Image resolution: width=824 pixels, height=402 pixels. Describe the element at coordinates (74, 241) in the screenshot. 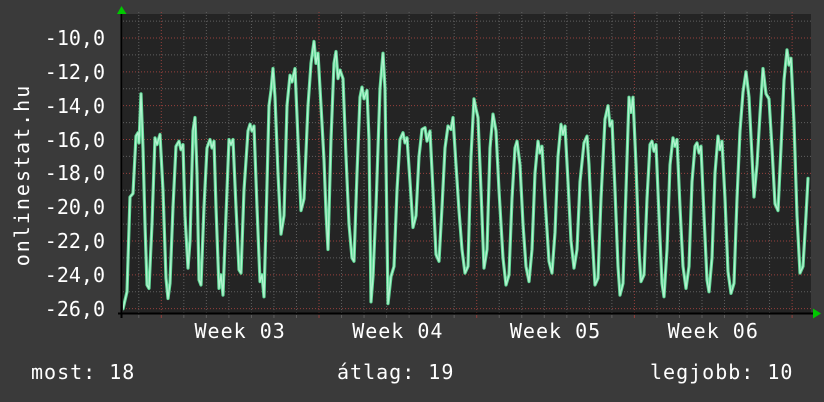

I see `y-tick-label: -22,0` at that location.